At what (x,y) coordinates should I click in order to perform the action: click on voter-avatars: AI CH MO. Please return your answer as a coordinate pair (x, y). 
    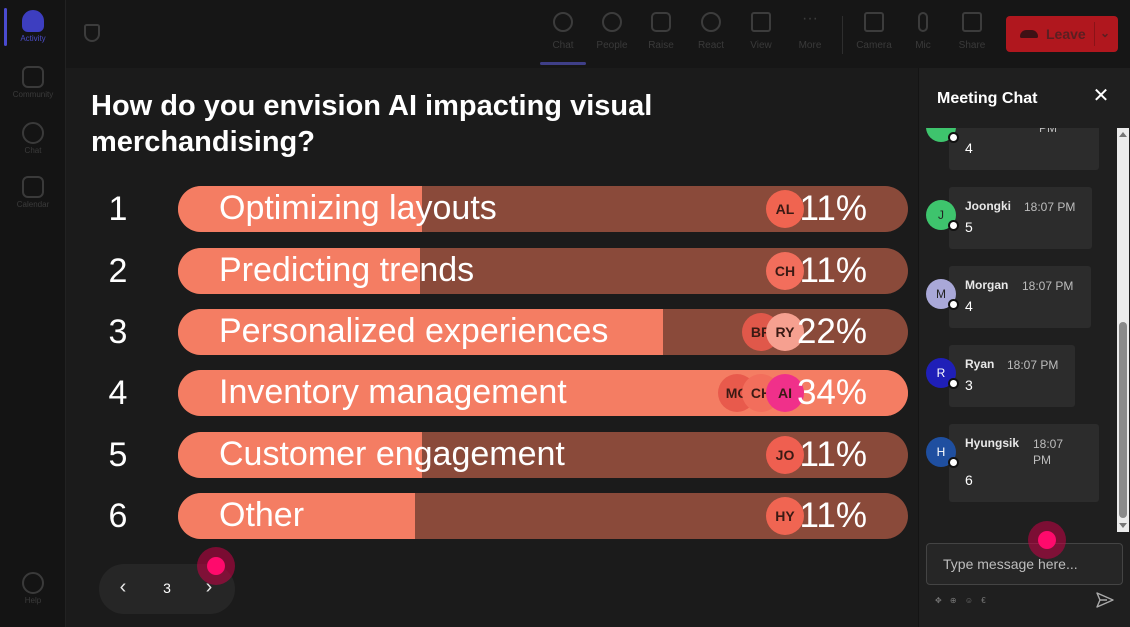
    Looking at the image, I should click on (761, 393).